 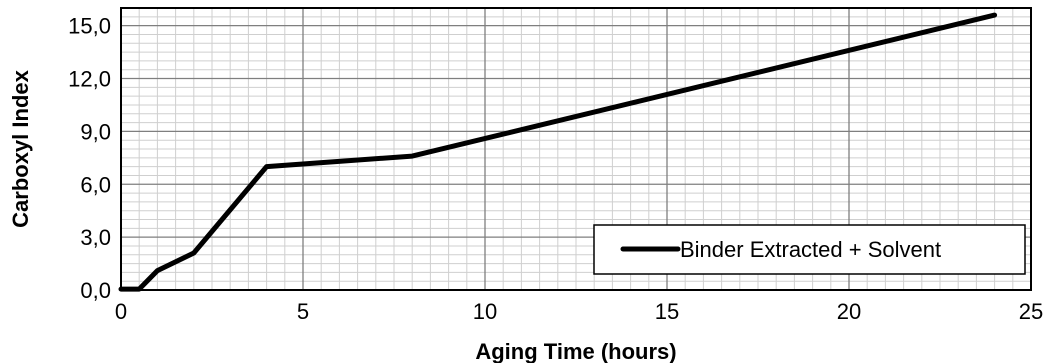 I want to click on legend-label: Binder Extracted + Solvent, so click(x=810, y=249).